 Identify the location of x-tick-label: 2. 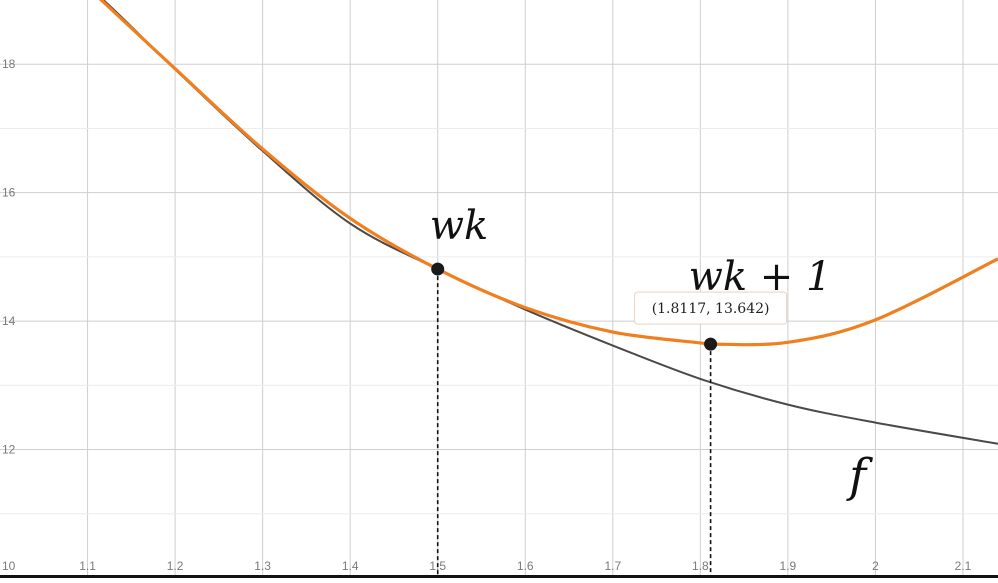
(875, 566).